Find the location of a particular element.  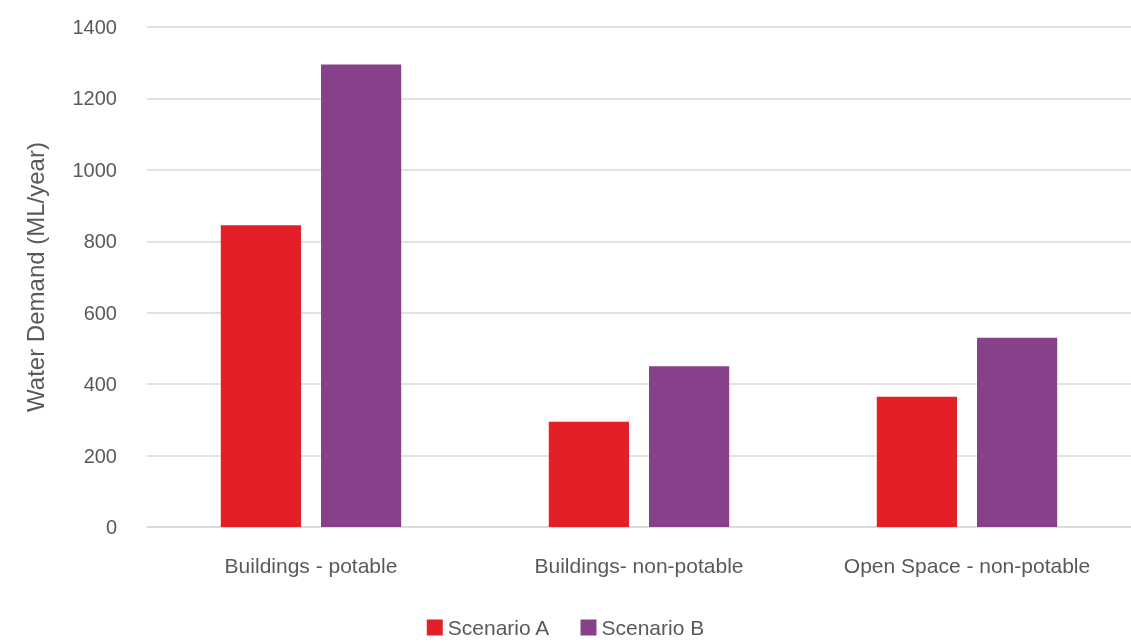

x-tick-label: Open Space - non-potable is located at coordinates (967, 565).